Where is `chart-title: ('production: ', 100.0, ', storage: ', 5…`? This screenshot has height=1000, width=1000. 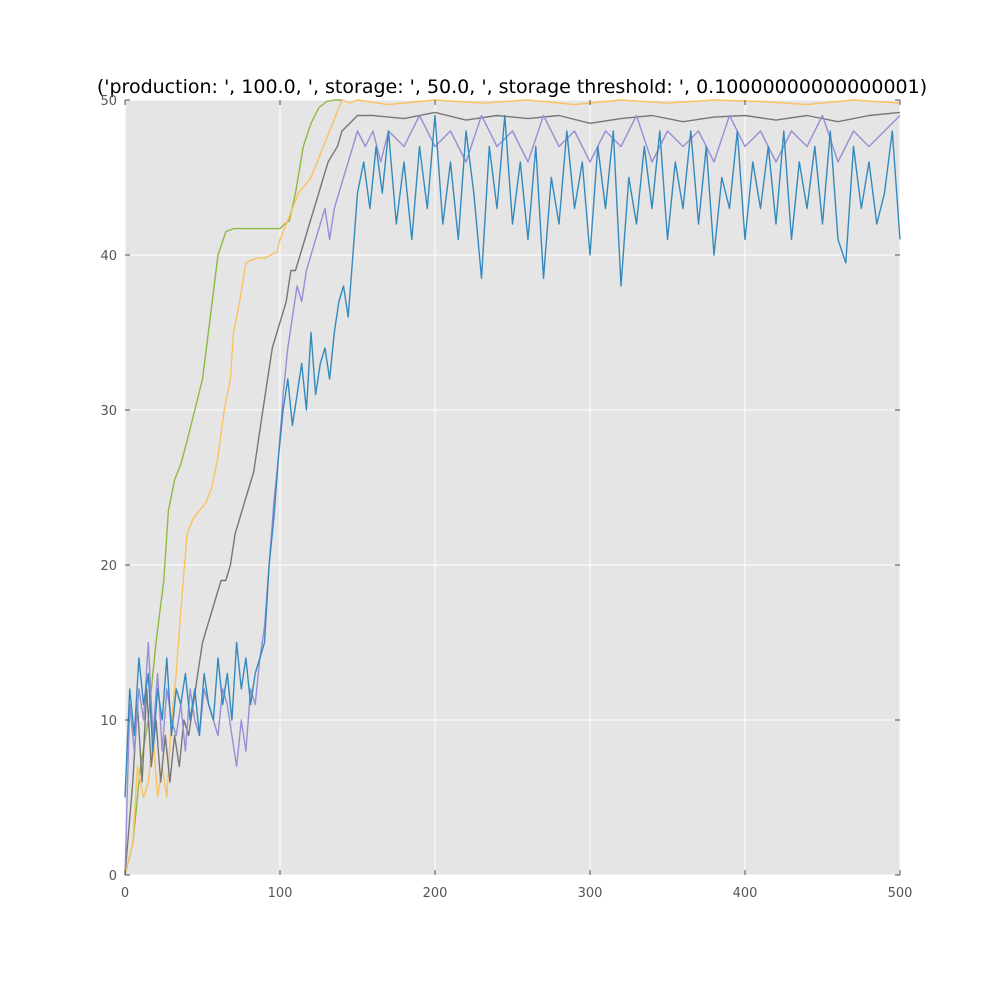
chart-title: ('production: ', 100.0, ', storage: ', 5… is located at coordinates (512, 87).